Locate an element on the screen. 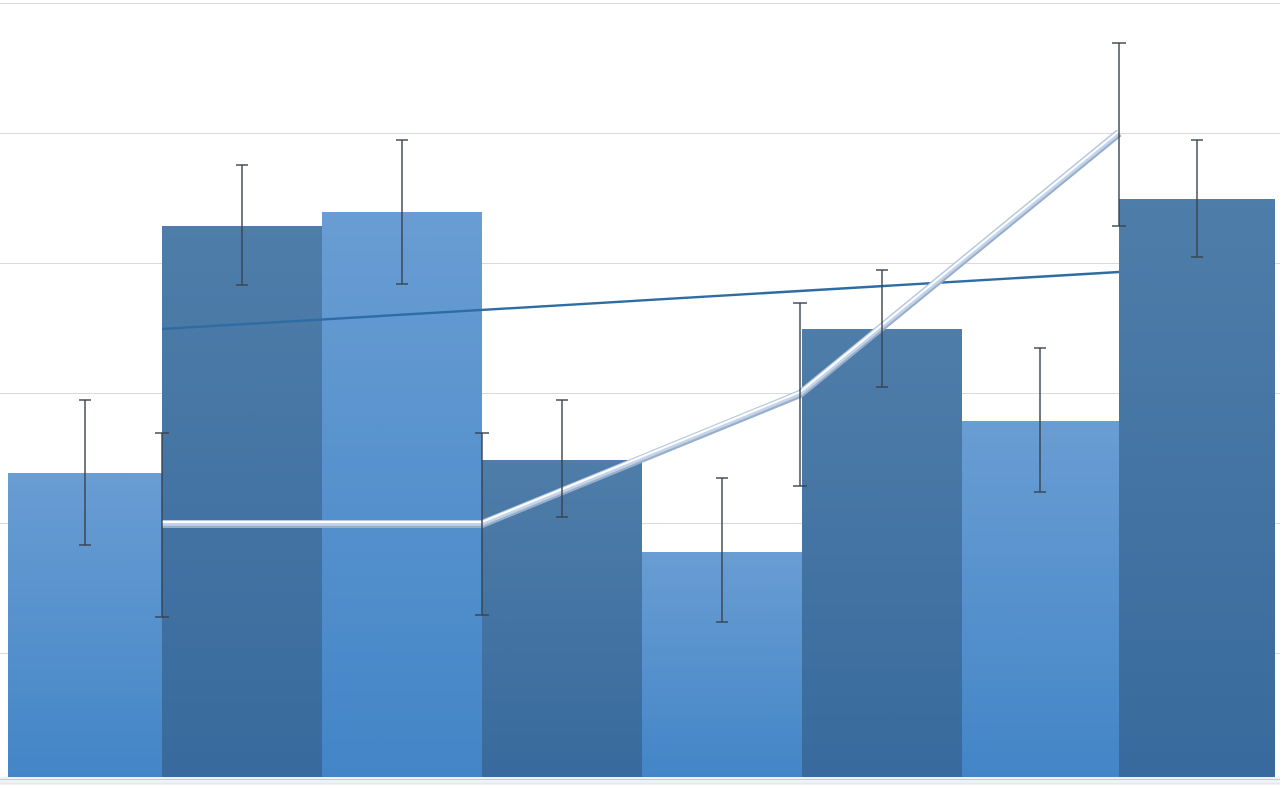 The height and width of the screenshot is (785, 1280). baseline-strip-fill is located at coordinates (640, 781).